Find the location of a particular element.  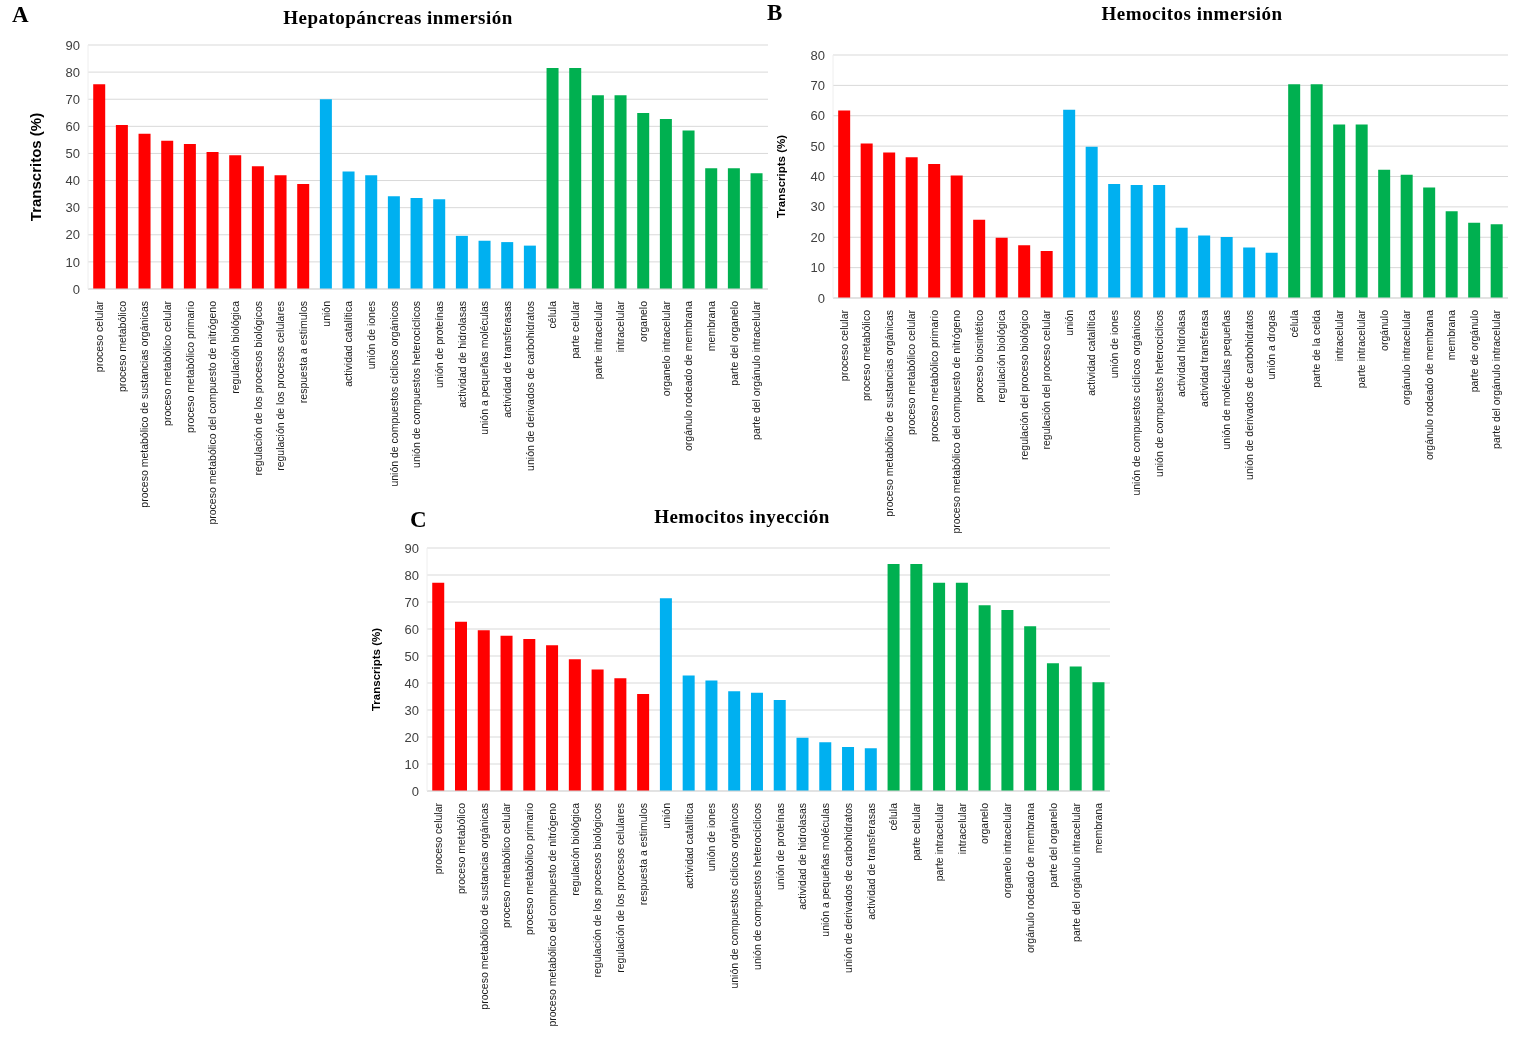

x-tick-label: actividad de transferasas is located at coordinates (507, 359).